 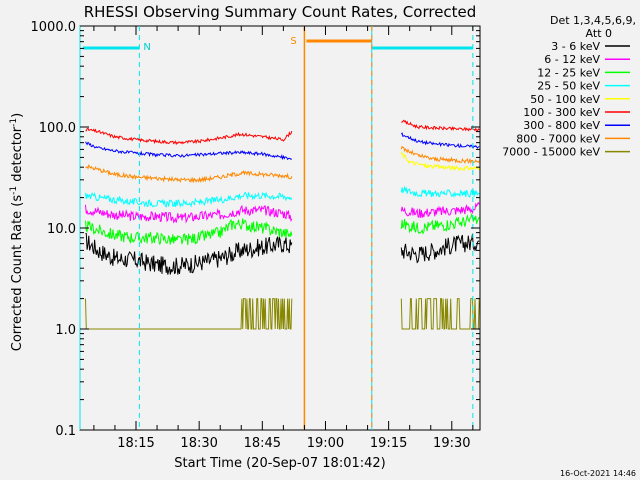 I want to click on footer-date: 16-Oct-2021 14:46, so click(x=598, y=473).